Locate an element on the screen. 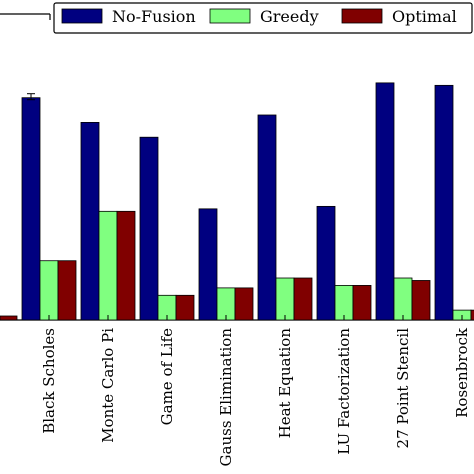 Image resolution: width=474 pixels, height=474 pixels. legend-label-optimal: Optimal is located at coordinates (424, 16).